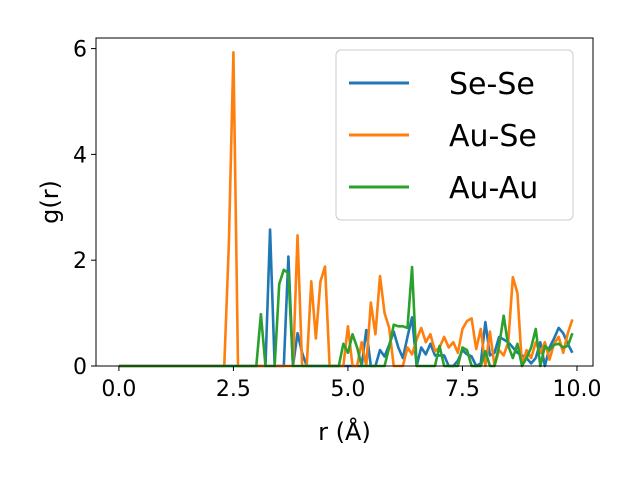 The width and height of the screenshot is (640, 480). I want to click on legend-label-au-se: Au-Se, so click(493, 136).